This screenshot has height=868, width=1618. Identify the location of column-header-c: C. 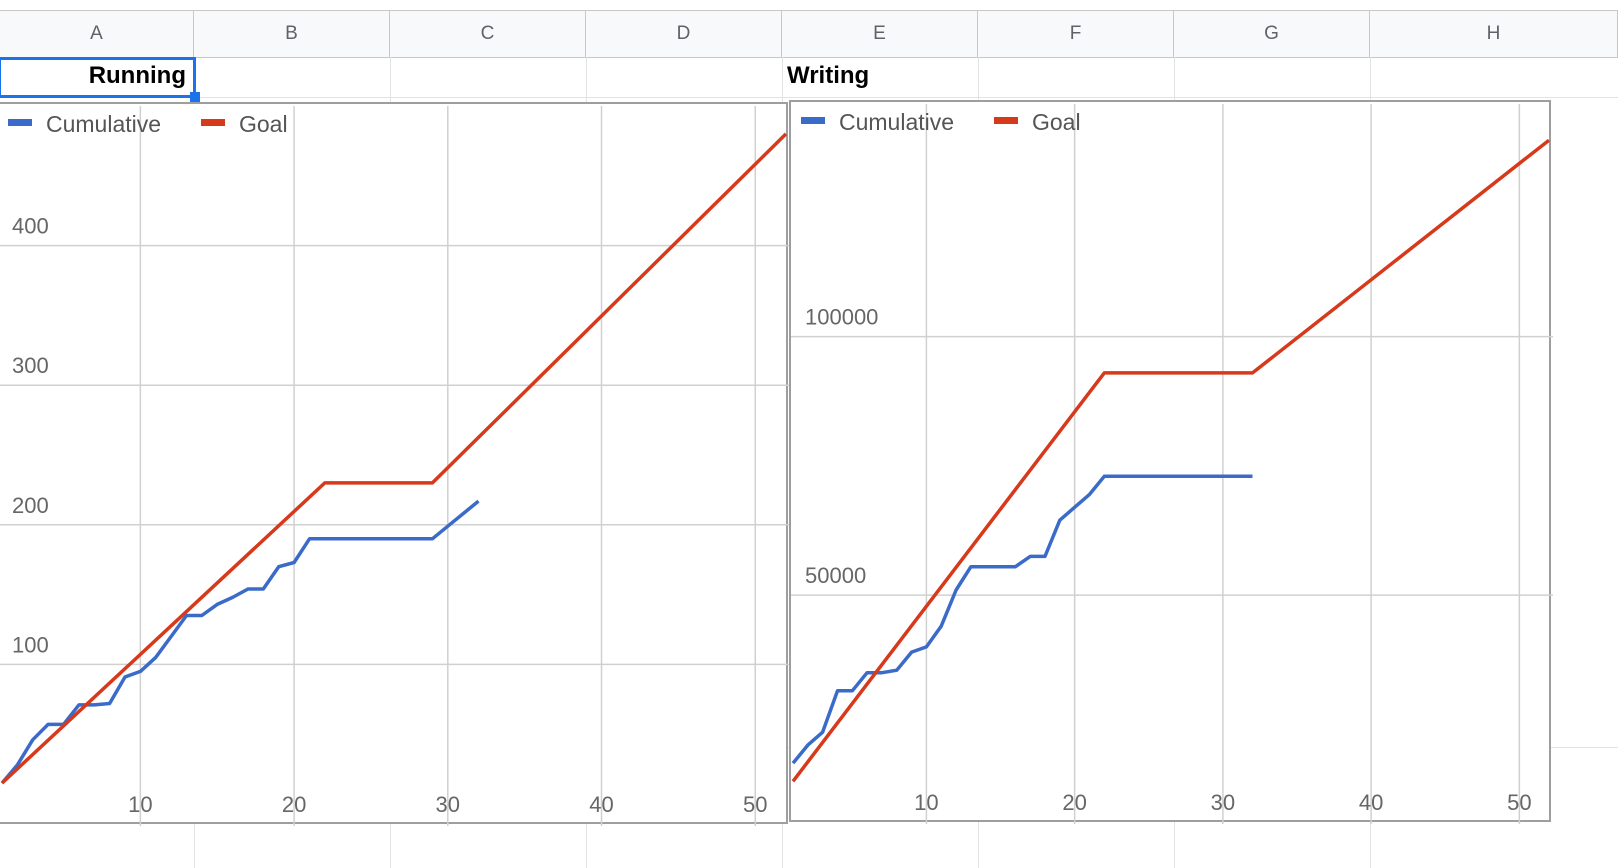
(488, 34).